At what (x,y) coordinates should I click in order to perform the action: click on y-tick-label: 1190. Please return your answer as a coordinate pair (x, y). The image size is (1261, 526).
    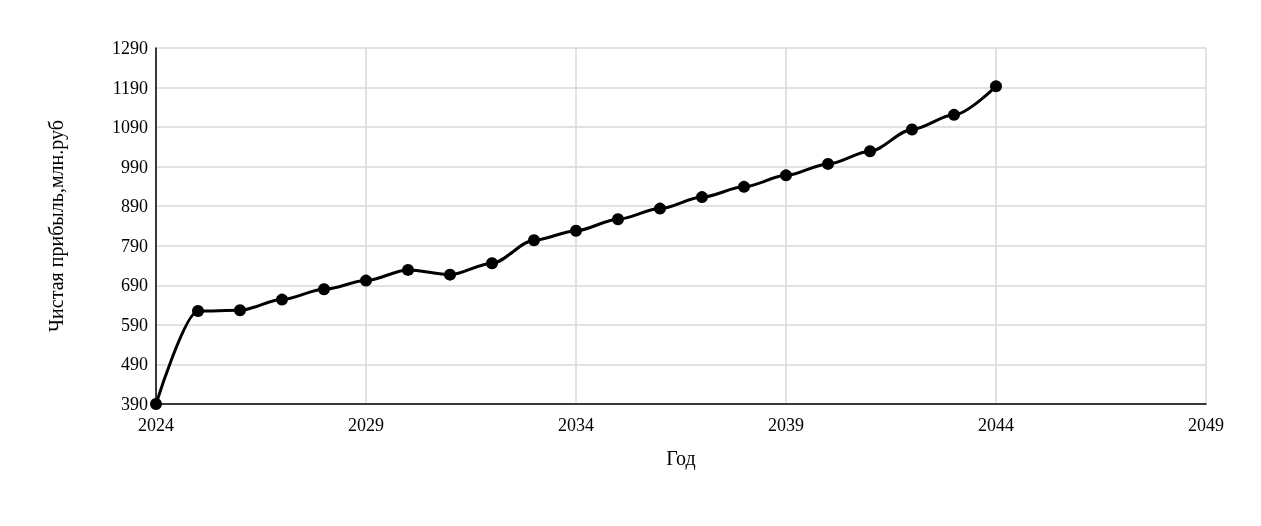
    Looking at the image, I should click on (130, 87).